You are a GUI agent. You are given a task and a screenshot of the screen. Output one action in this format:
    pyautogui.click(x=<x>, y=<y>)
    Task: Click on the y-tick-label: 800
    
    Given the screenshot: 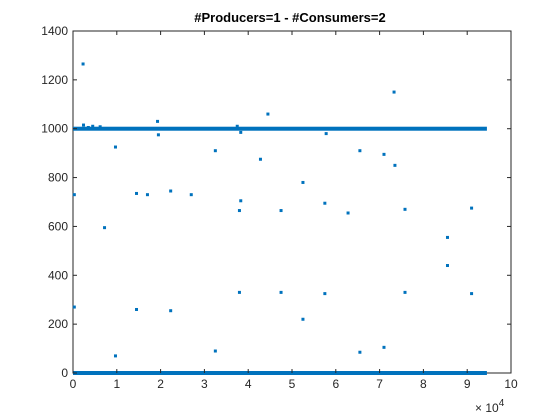 What is the action you would take?
    pyautogui.click(x=58, y=178)
    